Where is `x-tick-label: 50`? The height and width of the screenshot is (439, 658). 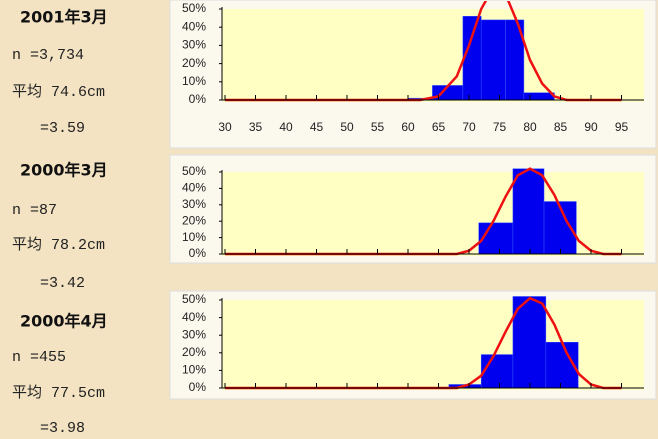
x-tick-label: 50 is located at coordinates (347, 127).